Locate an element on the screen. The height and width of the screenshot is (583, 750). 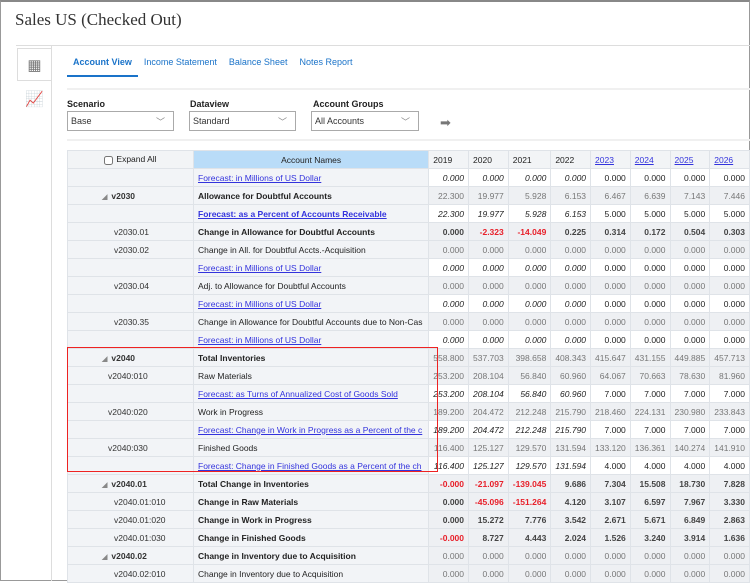
value-cell: -139.045 is located at coordinates (529, 483).